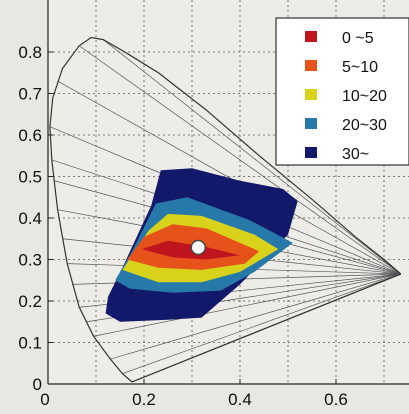  Describe the element at coordinates (198, 247) in the screenshot. I see `white-point-marker` at that location.